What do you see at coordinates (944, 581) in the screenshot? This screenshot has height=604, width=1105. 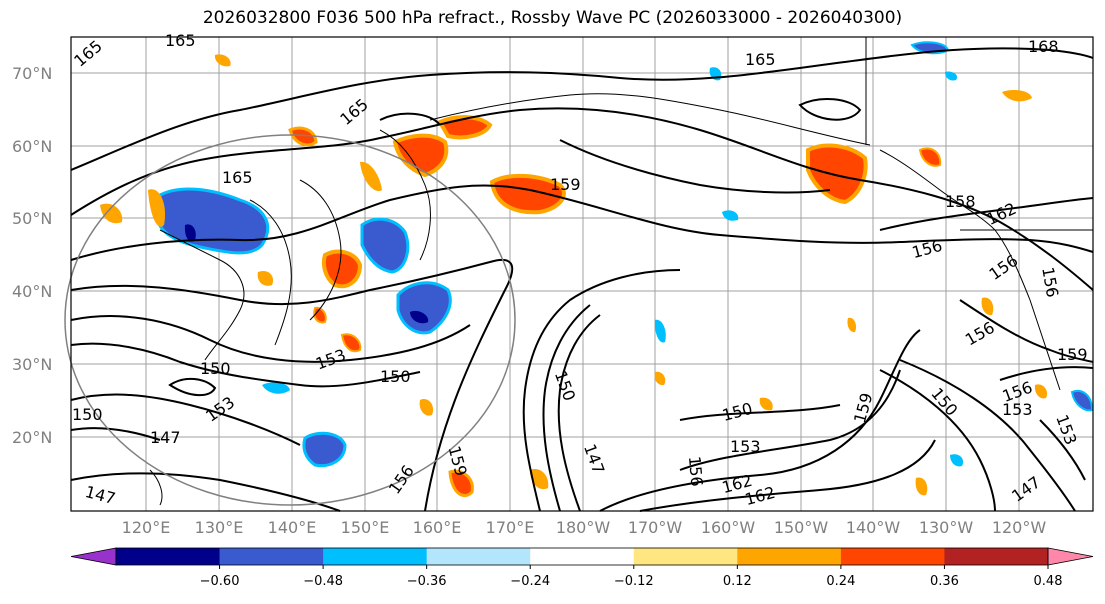 I see `colorbar-tick-label: 0.36` at bounding box center [944, 581].